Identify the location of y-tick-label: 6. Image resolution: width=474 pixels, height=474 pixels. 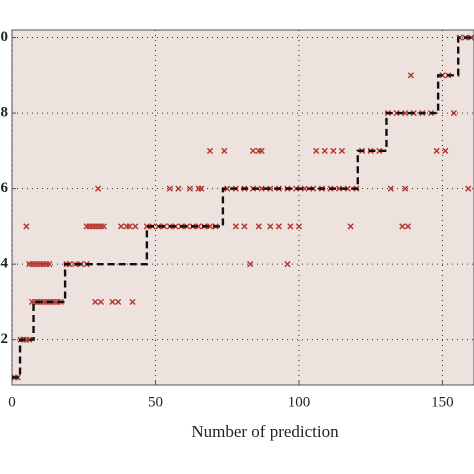
(5, 188).